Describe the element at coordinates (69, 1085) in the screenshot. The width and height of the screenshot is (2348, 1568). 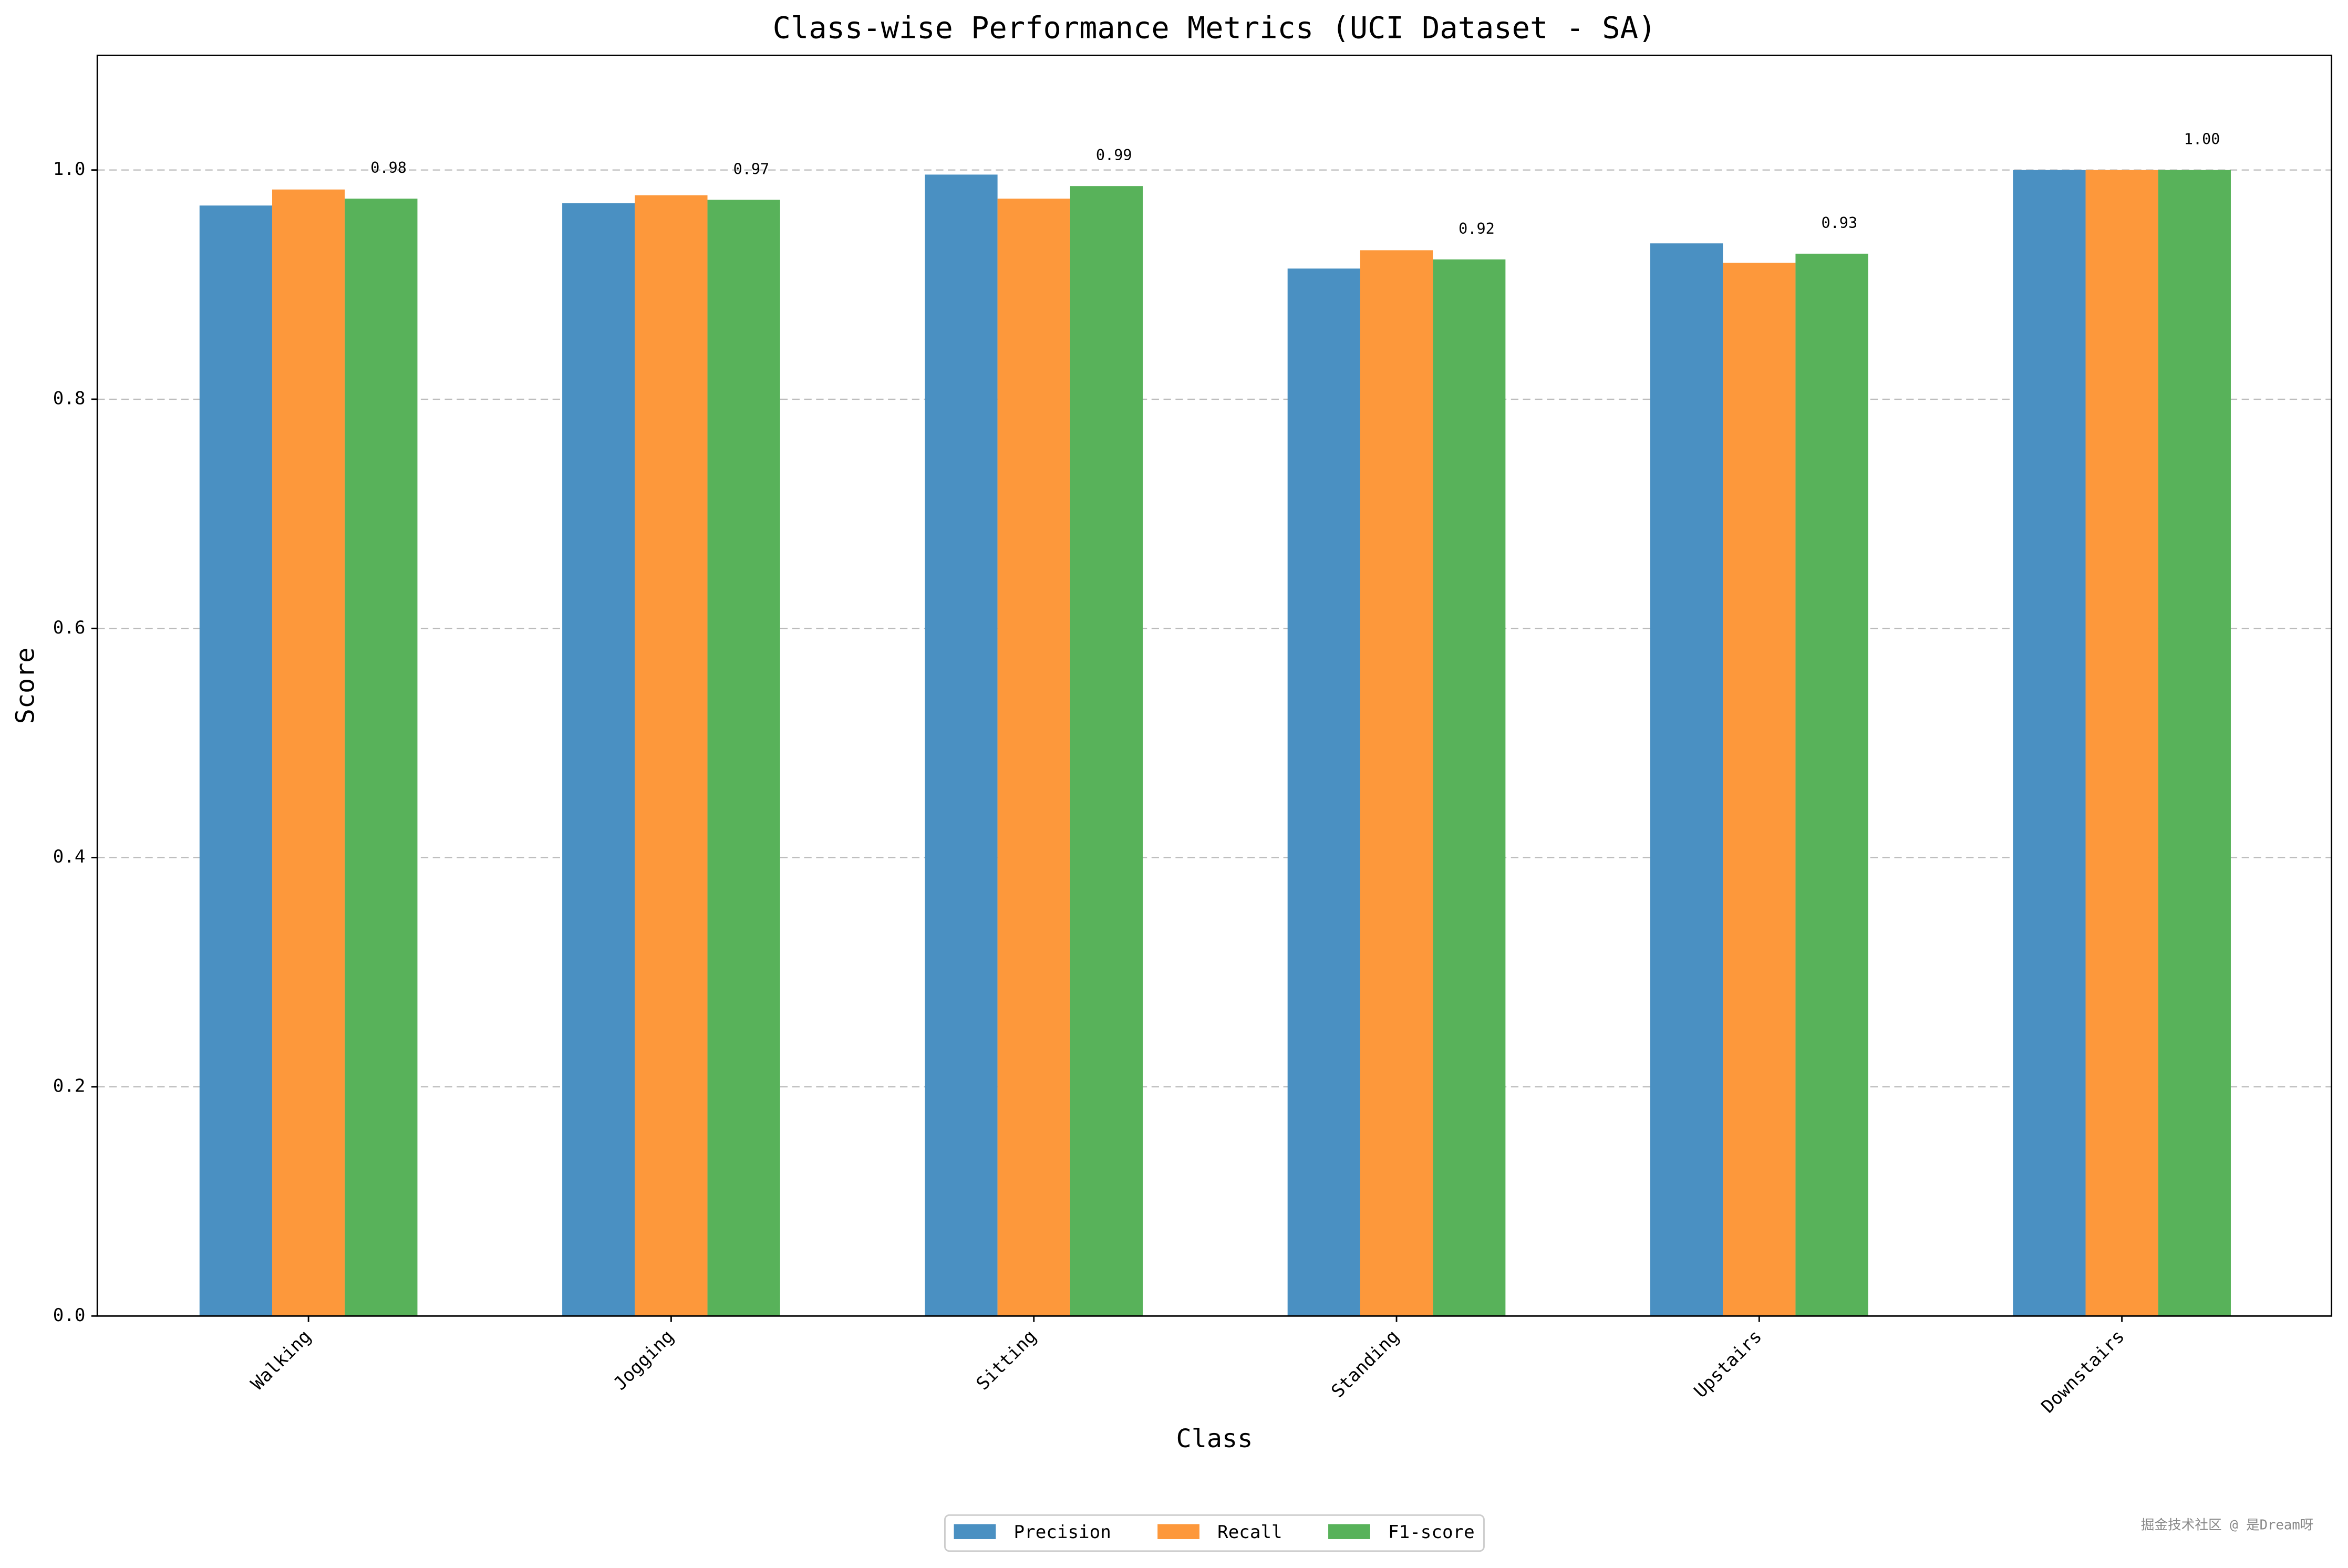
I see `y-tick-label: 0.2` at that location.